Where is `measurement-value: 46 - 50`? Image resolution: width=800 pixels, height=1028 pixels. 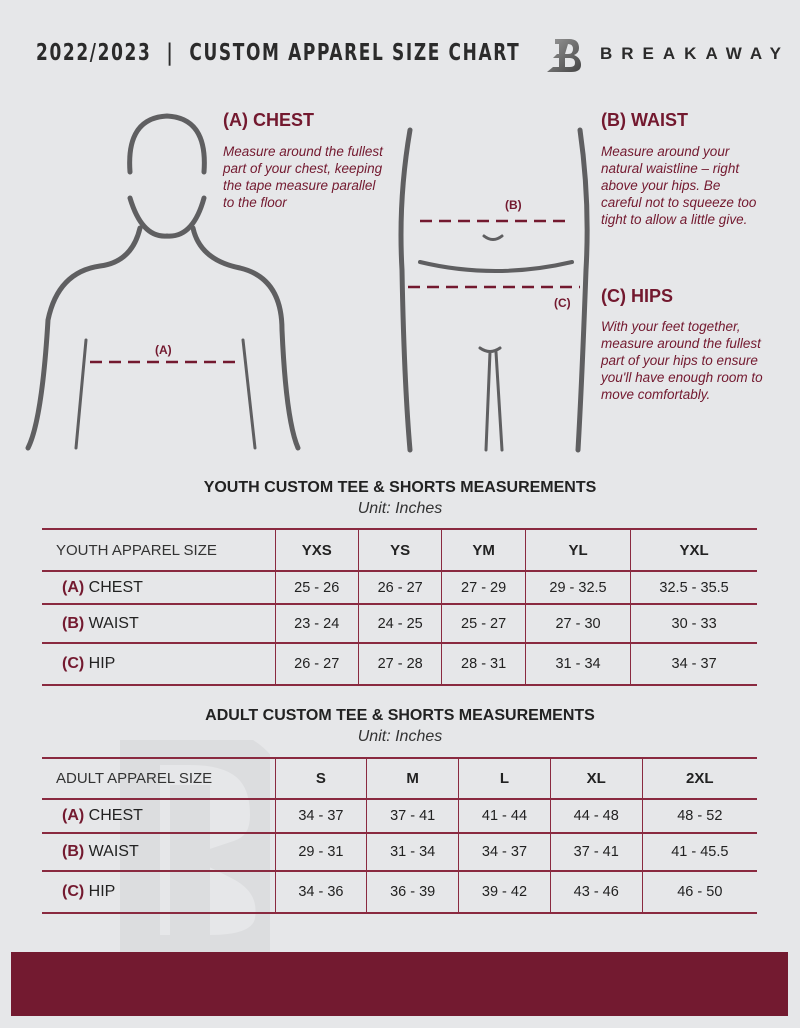
measurement-value: 46 - 50 is located at coordinates (699, 892).